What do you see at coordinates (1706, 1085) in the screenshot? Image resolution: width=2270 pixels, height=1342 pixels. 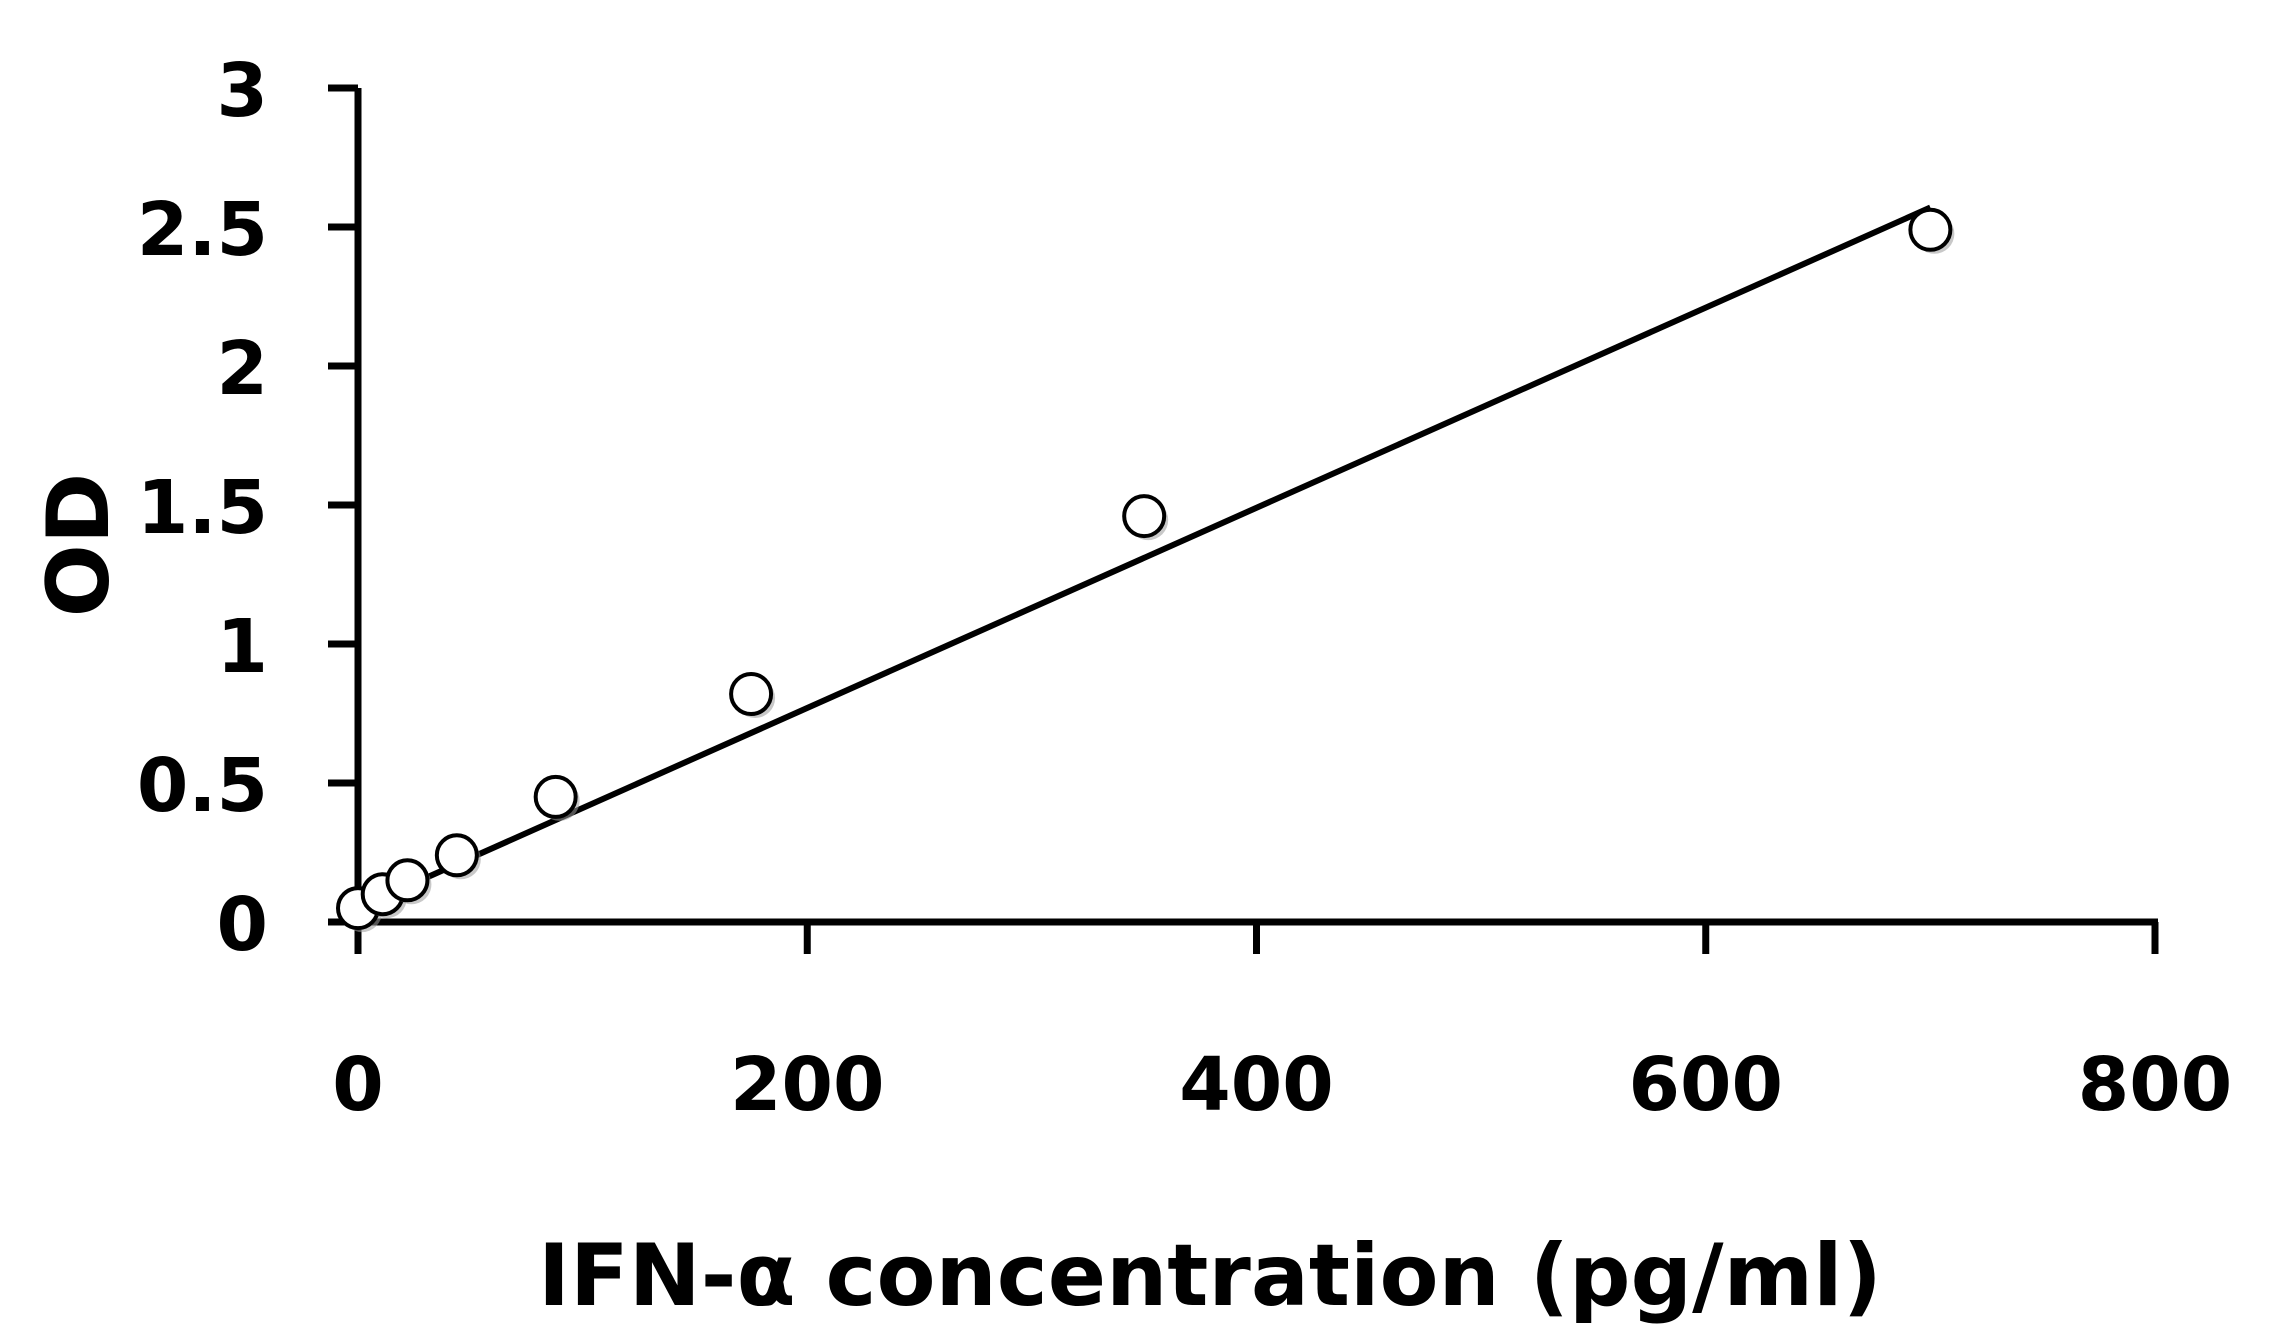 I see `x-tick-label: 600` at bounding box center [1706, 1085].